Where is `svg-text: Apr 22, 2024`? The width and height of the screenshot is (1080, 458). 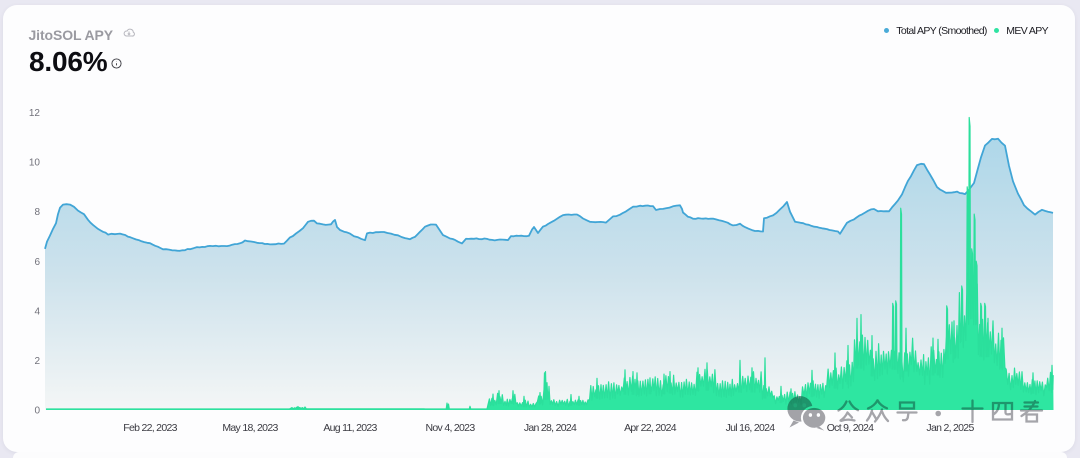 svg-text: Apr 22, 2024 is located at coordinates (650, 428).